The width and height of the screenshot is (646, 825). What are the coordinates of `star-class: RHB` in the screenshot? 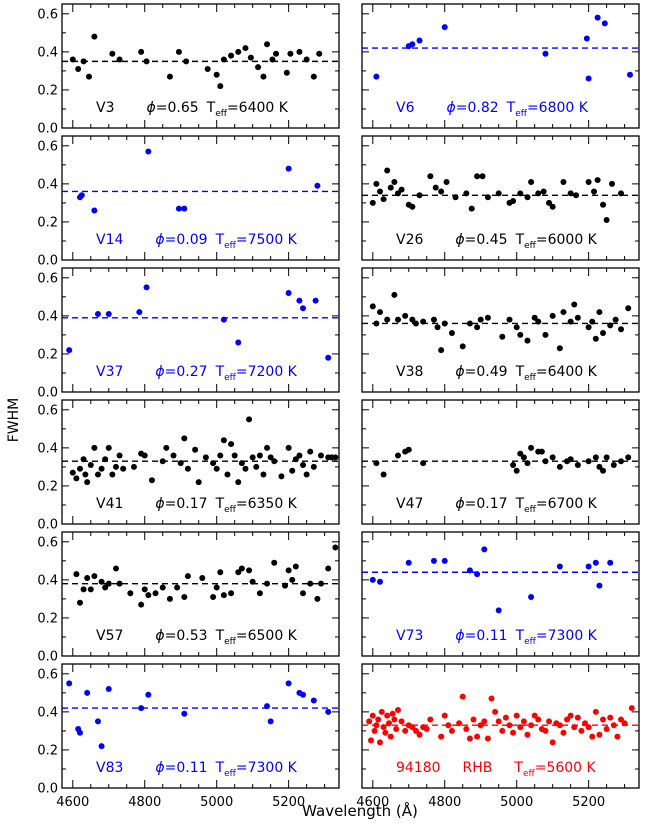 It's located at (478, 768).